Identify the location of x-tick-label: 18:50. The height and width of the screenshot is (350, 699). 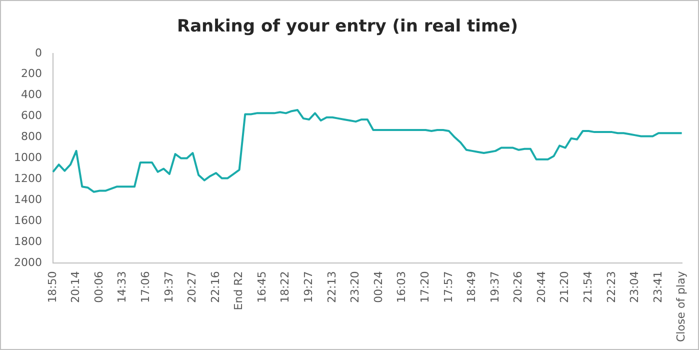
(52, 287).